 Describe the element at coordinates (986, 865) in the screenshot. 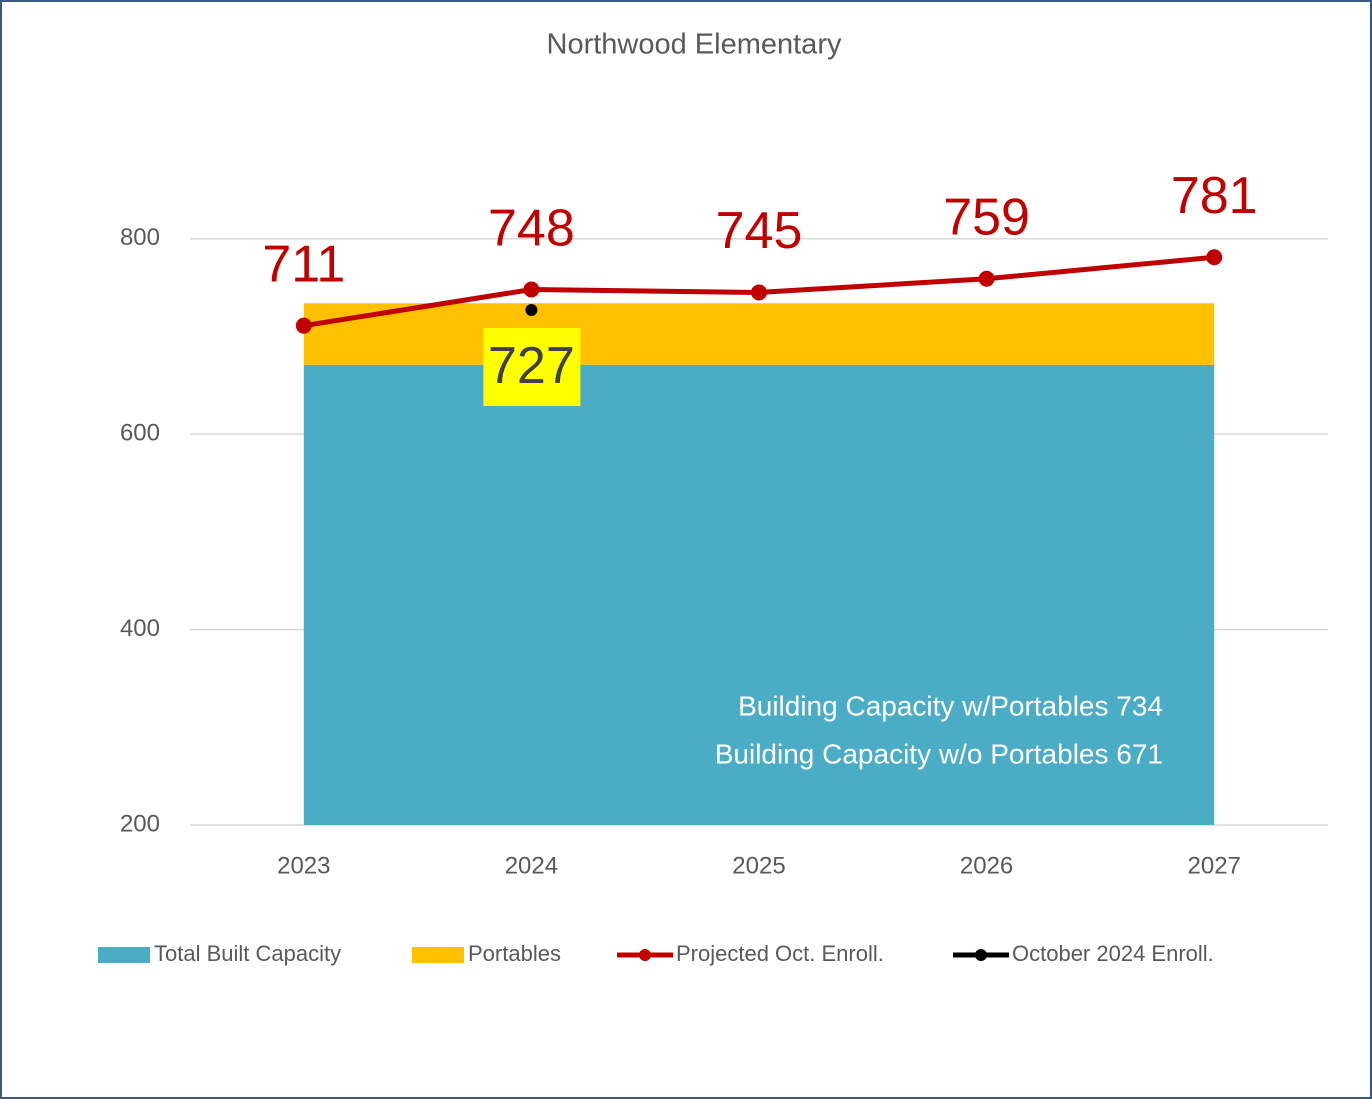

I see `x-tick-label: 2026` at that location.